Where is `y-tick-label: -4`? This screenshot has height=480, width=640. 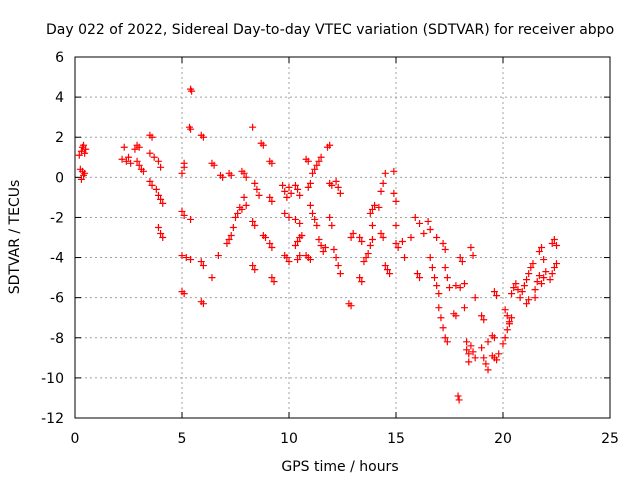 y-tick-label: -4 is located at coordinates (57, 259).